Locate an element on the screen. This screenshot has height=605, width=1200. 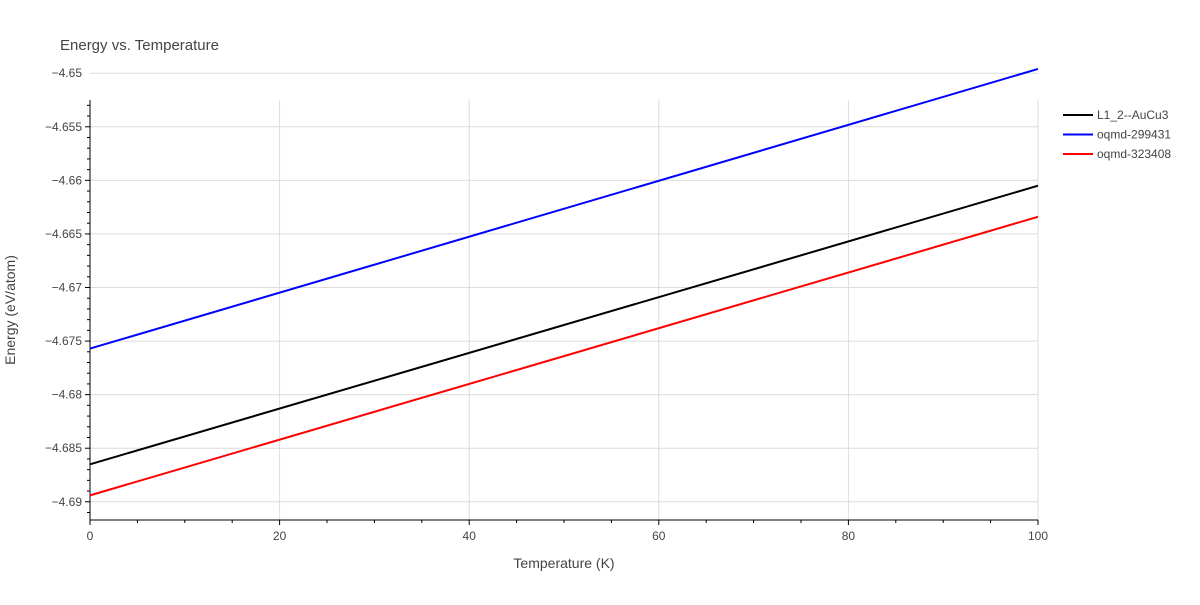
y-tick-label: −4.655 is located at coordinates (63, 127).